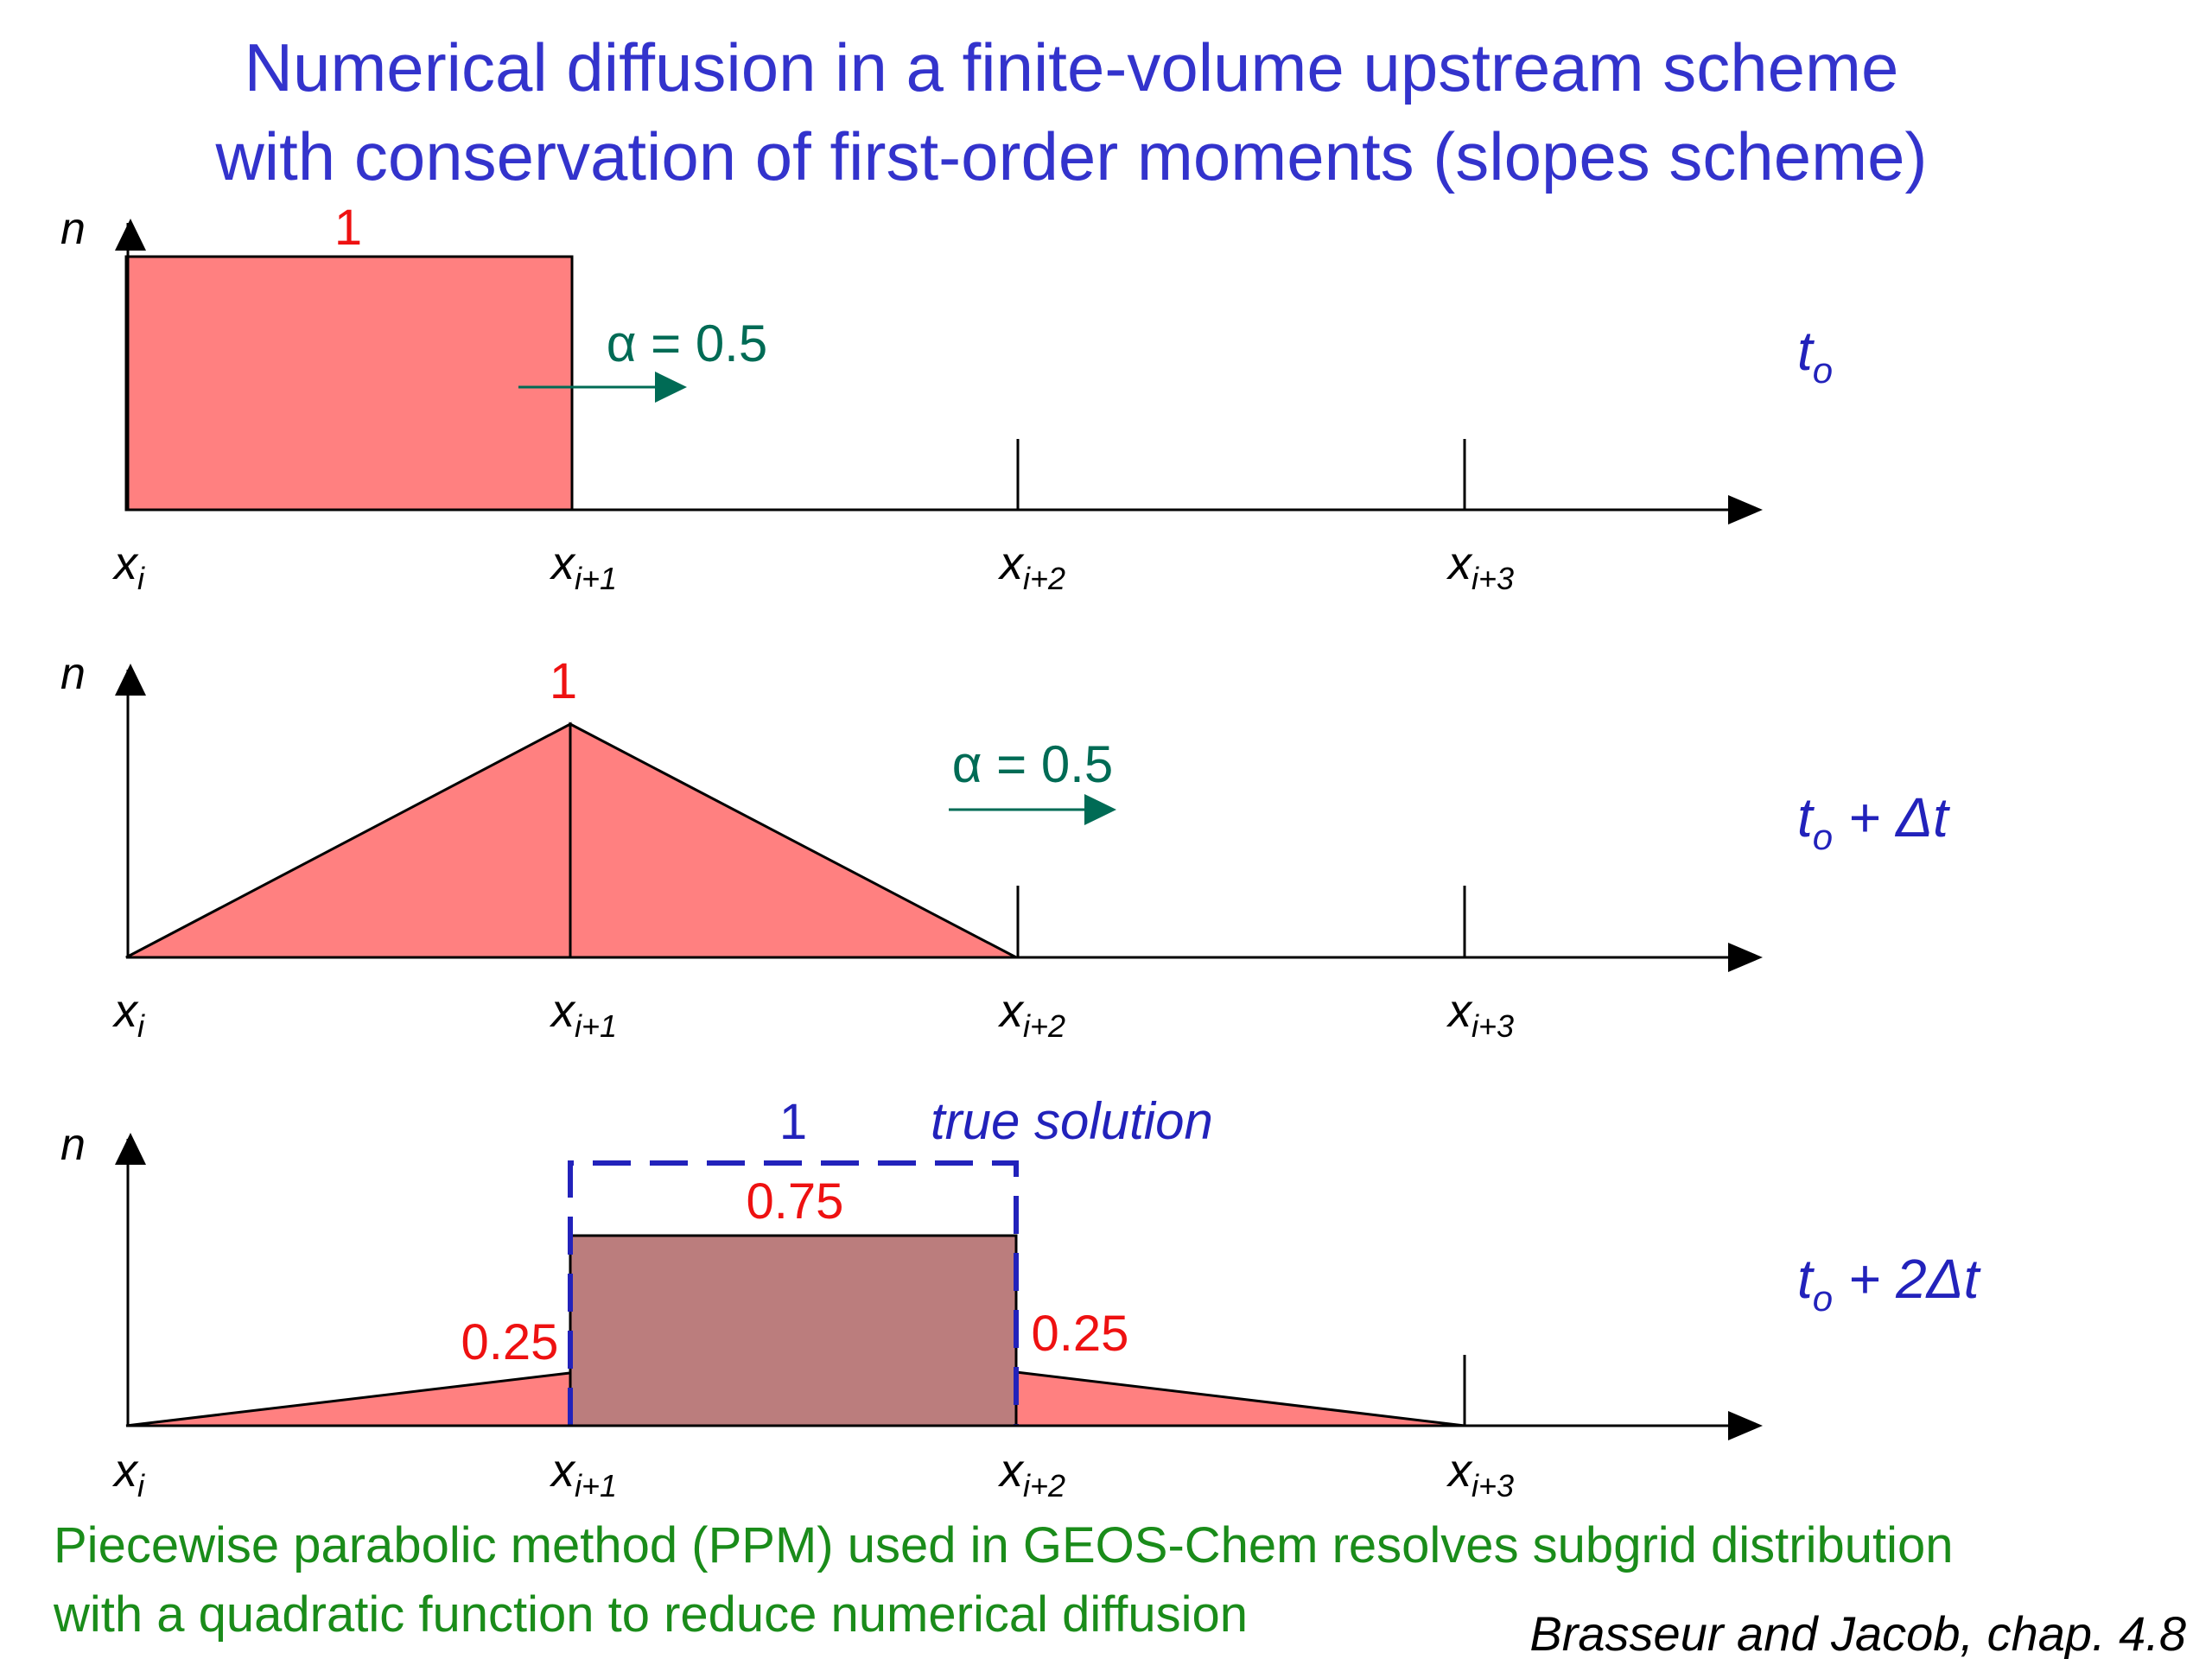  What do you see at coordinates (1072, 1121) in the screenshot?
I see `true-solution-label: true solution` at bounding box center [1072, 1121].